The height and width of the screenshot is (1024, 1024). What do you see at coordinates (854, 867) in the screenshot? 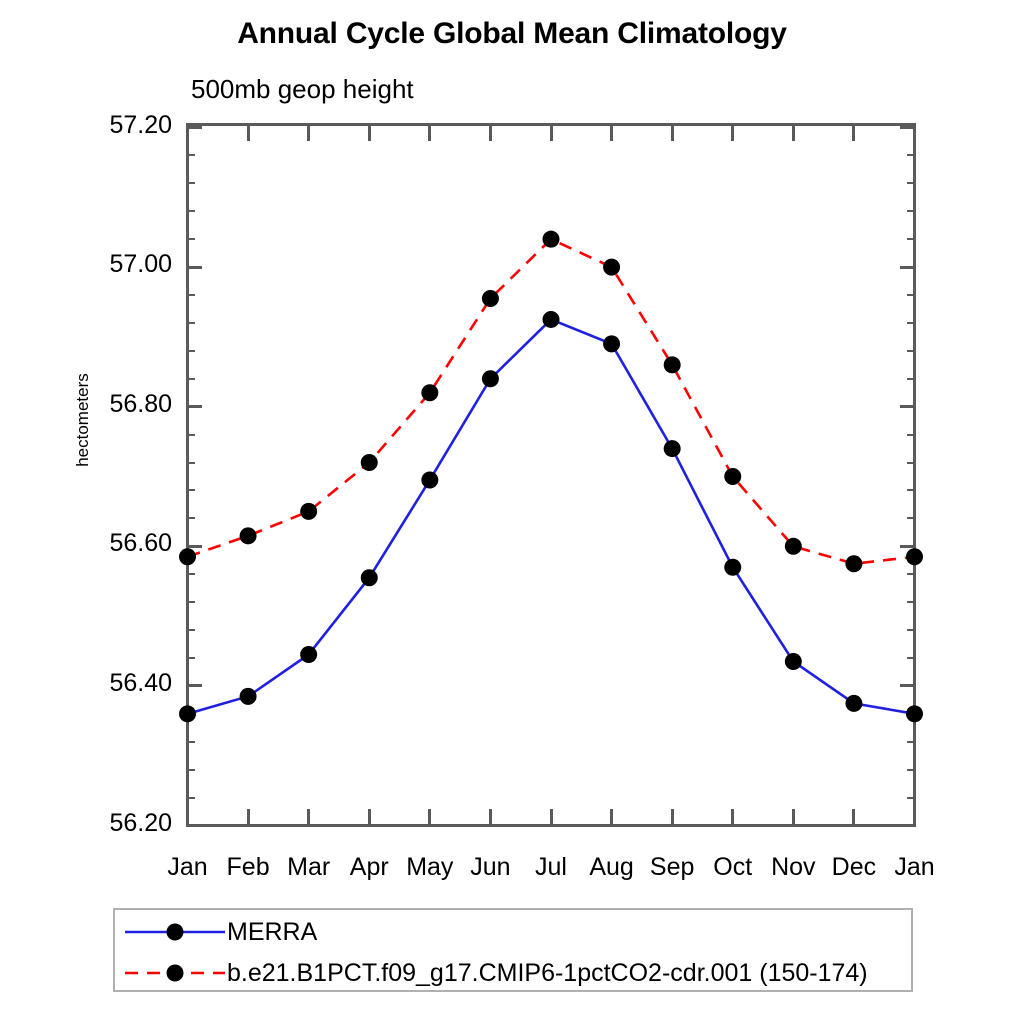
I see `x-tick-label: Dec` at bounding box center [854, 867].